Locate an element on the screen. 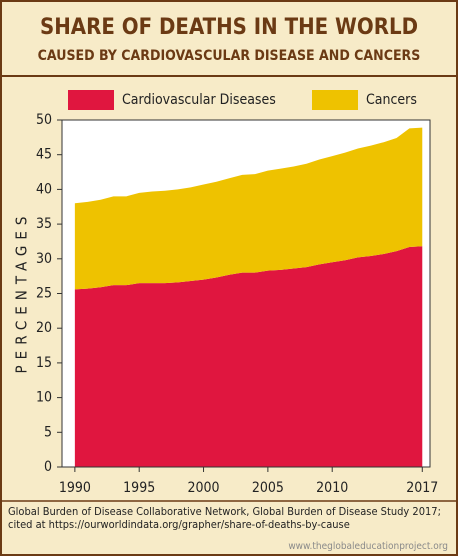 The width and height of the screenshot is (458, 556). y-tick-label: 25 is located at coordinates (44, 294).